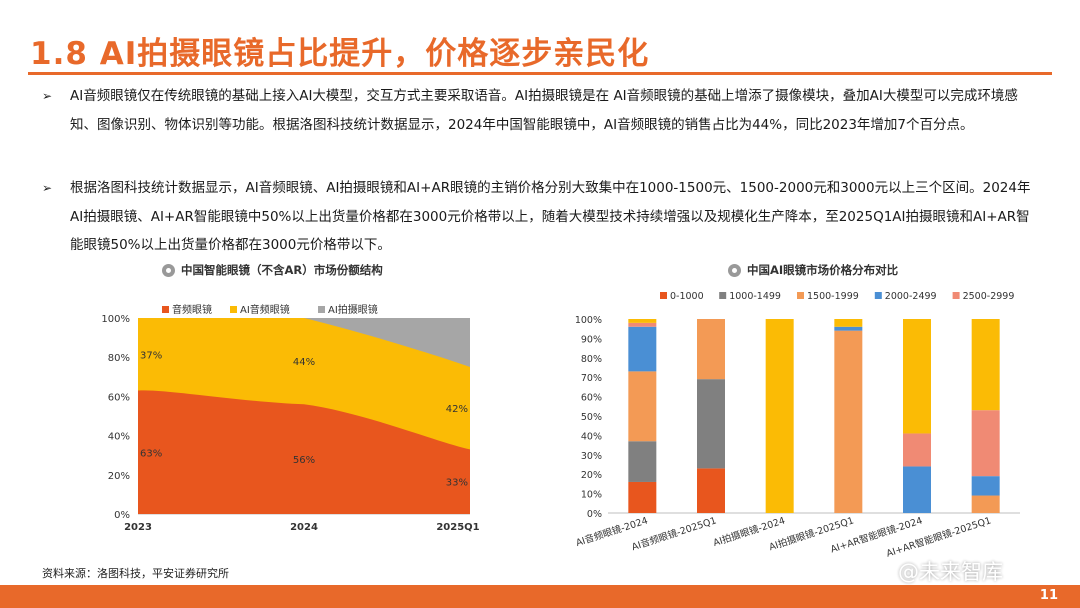 The image size is (1080, 608). I want to click on legend-label: 2000-2499, so click(911, 296).